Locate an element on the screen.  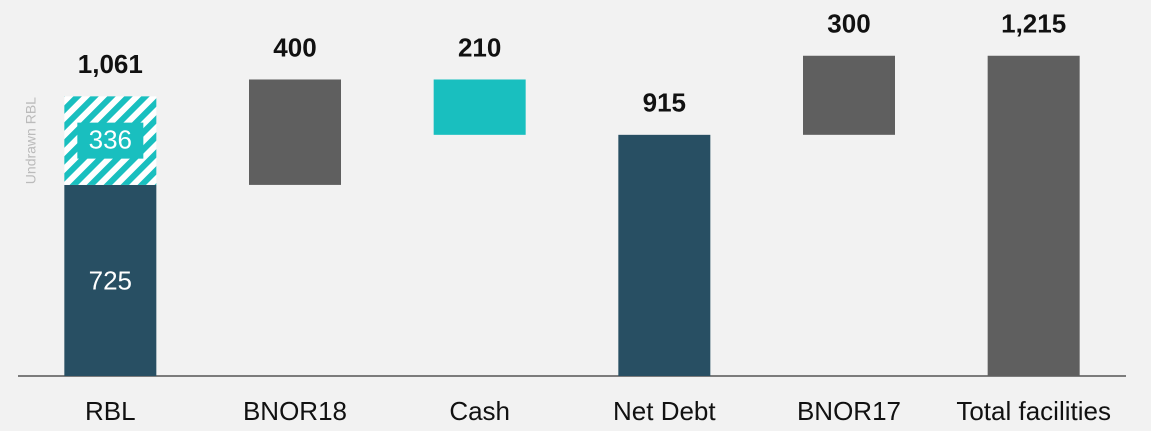
value-label: 915 is located at coordinates (664, 103).